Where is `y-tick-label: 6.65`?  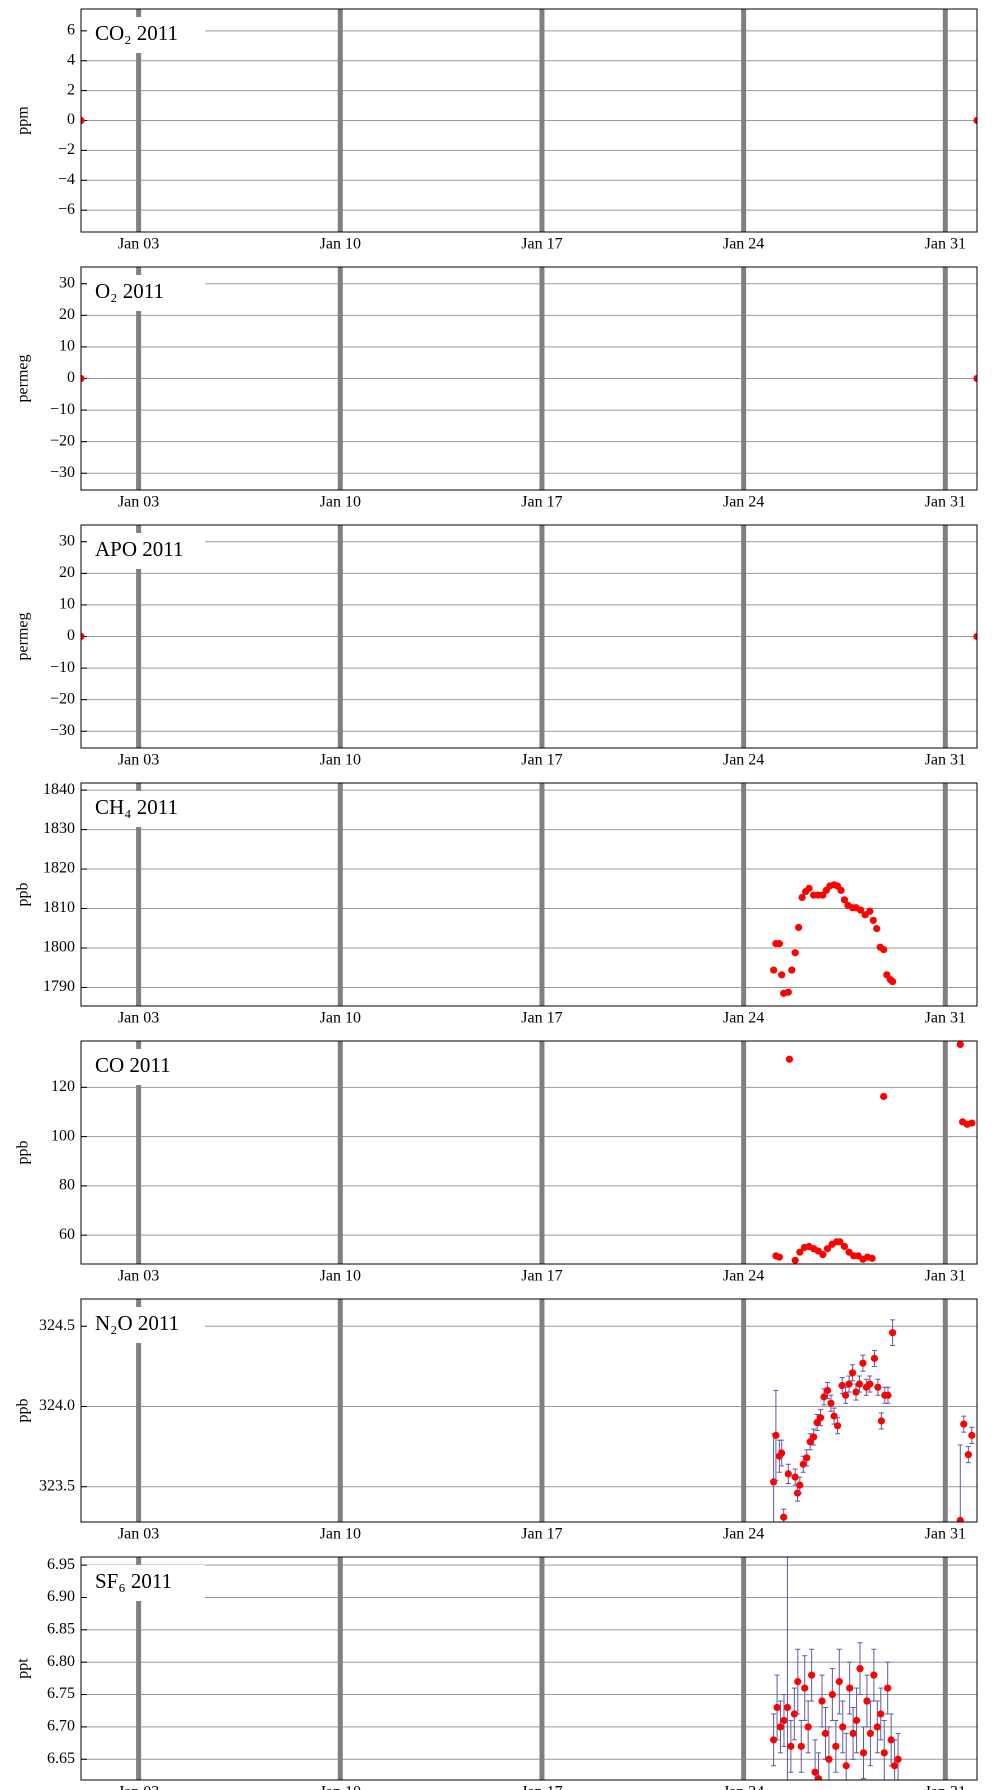 y-tick-label: 6.65 is located at coordinates (61, 1758).